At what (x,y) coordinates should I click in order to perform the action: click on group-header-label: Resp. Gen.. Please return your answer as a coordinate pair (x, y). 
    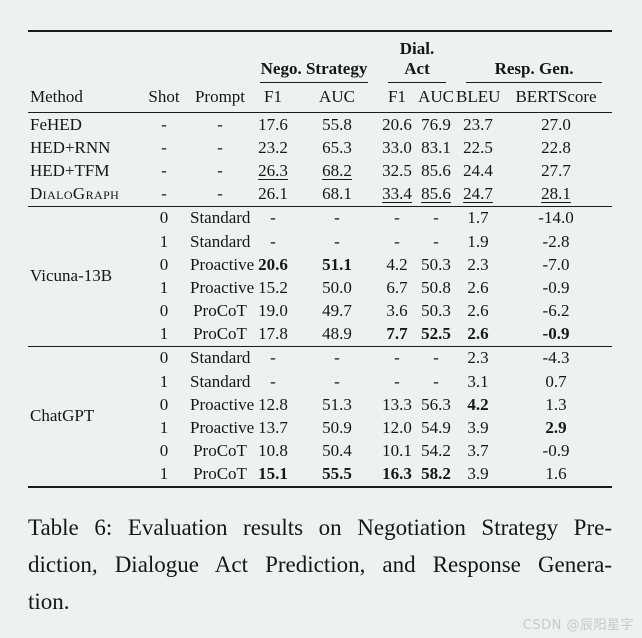
    Looking at the image, I should click on (534, 71).